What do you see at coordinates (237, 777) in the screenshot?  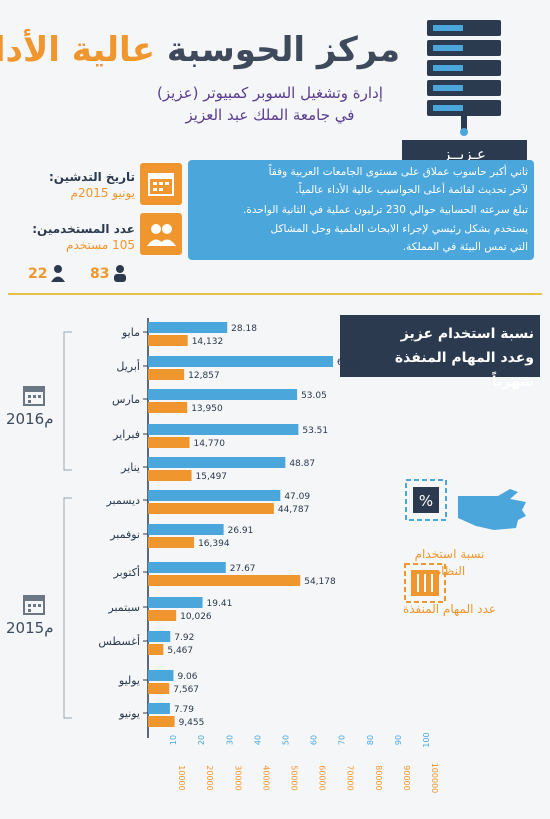 I see `count-tick-label: 30000` at bounding box center [237, 777].